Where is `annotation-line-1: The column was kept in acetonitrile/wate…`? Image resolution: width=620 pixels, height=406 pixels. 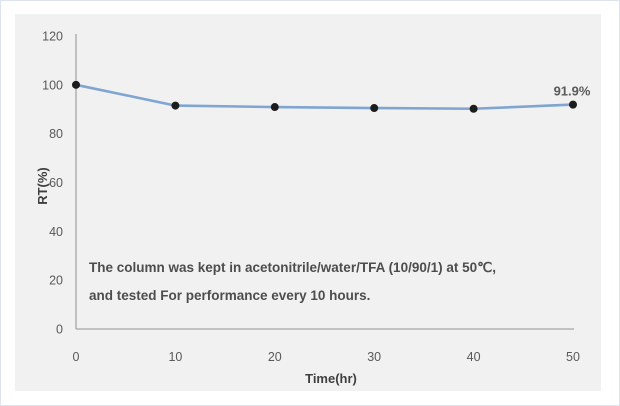
annotation-line-1: The column was kept in acetonitrile/wate… is located at coordinates (293, 267).